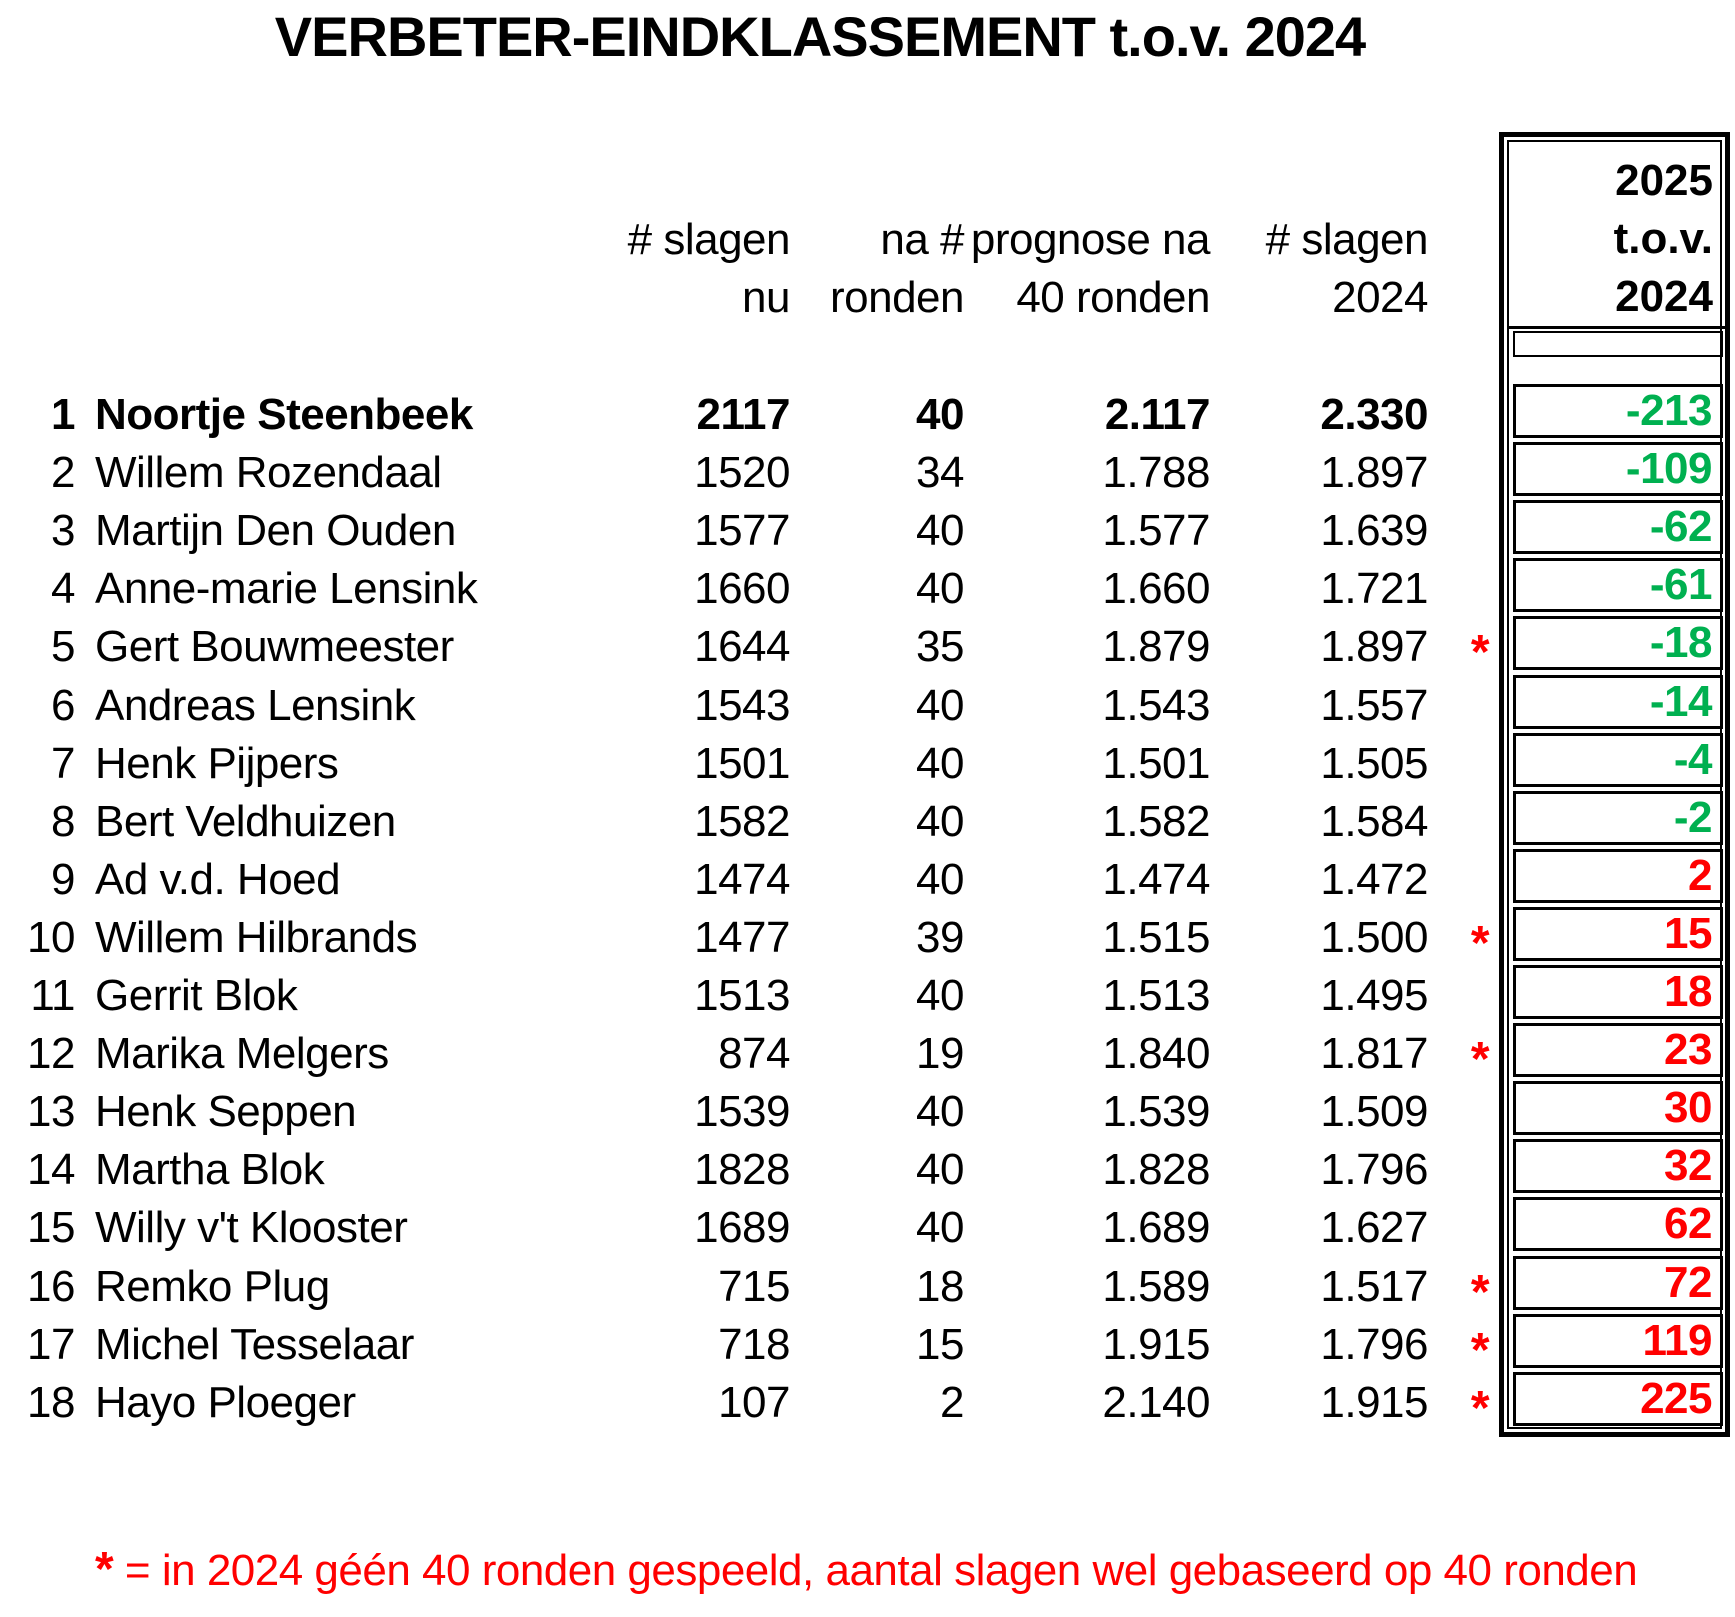 The image size is (1735, 1617). Describe the element at coordinates (226, 1112) in the screenshot. I see `name-cell: Henk Seppen` at that location.